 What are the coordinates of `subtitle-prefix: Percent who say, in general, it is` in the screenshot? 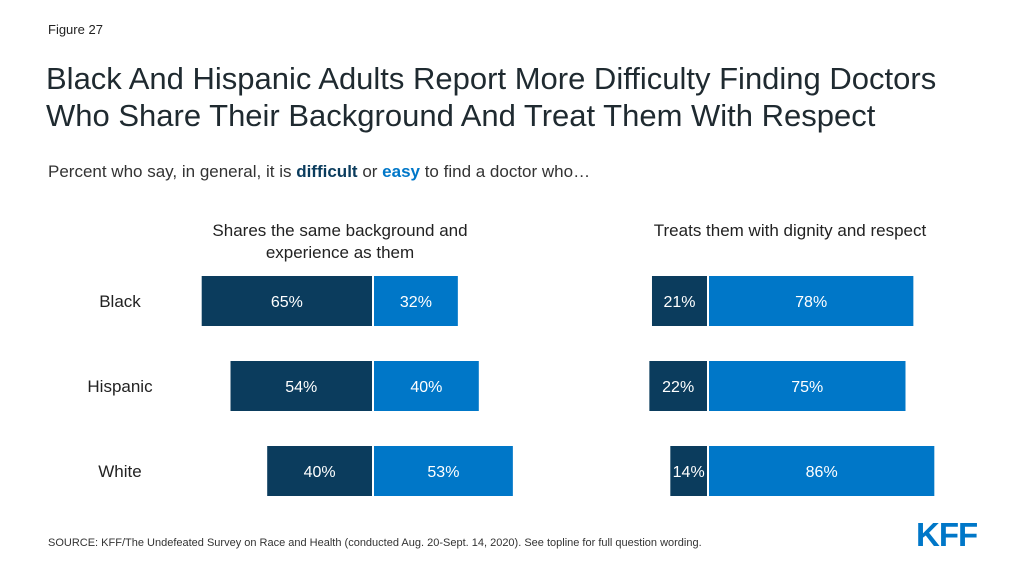 It's located at (172, 171).